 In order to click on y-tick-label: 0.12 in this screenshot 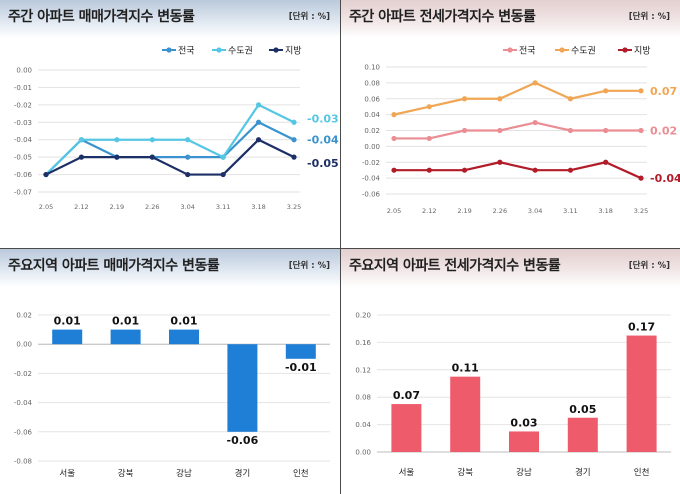, I will do `click(363, 370)`.